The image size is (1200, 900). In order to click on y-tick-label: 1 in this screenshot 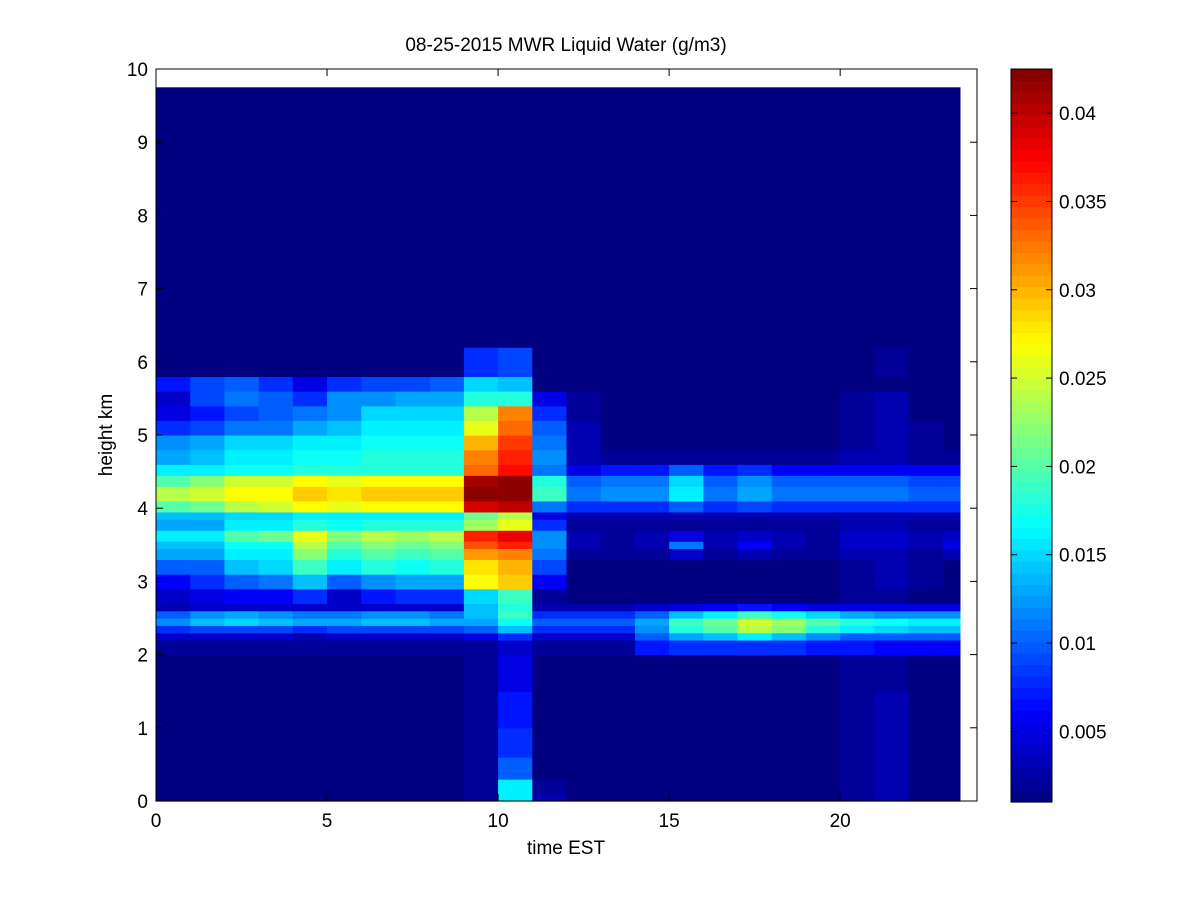, I will do `click(142, 729)`.